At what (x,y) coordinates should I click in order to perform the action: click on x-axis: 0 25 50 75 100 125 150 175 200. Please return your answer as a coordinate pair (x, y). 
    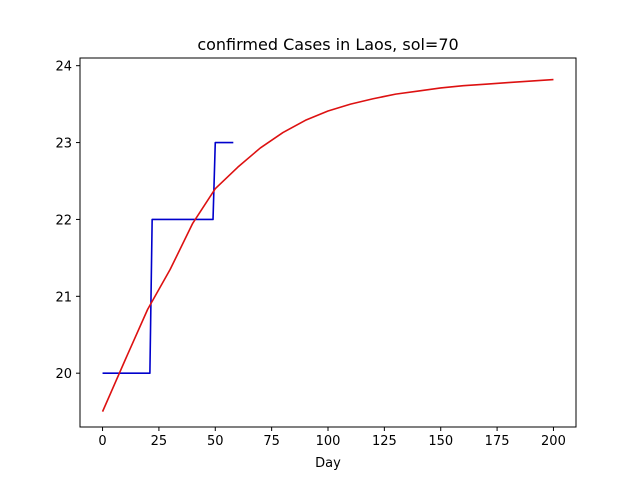
    Looking at the image, I should click on (332, 438).